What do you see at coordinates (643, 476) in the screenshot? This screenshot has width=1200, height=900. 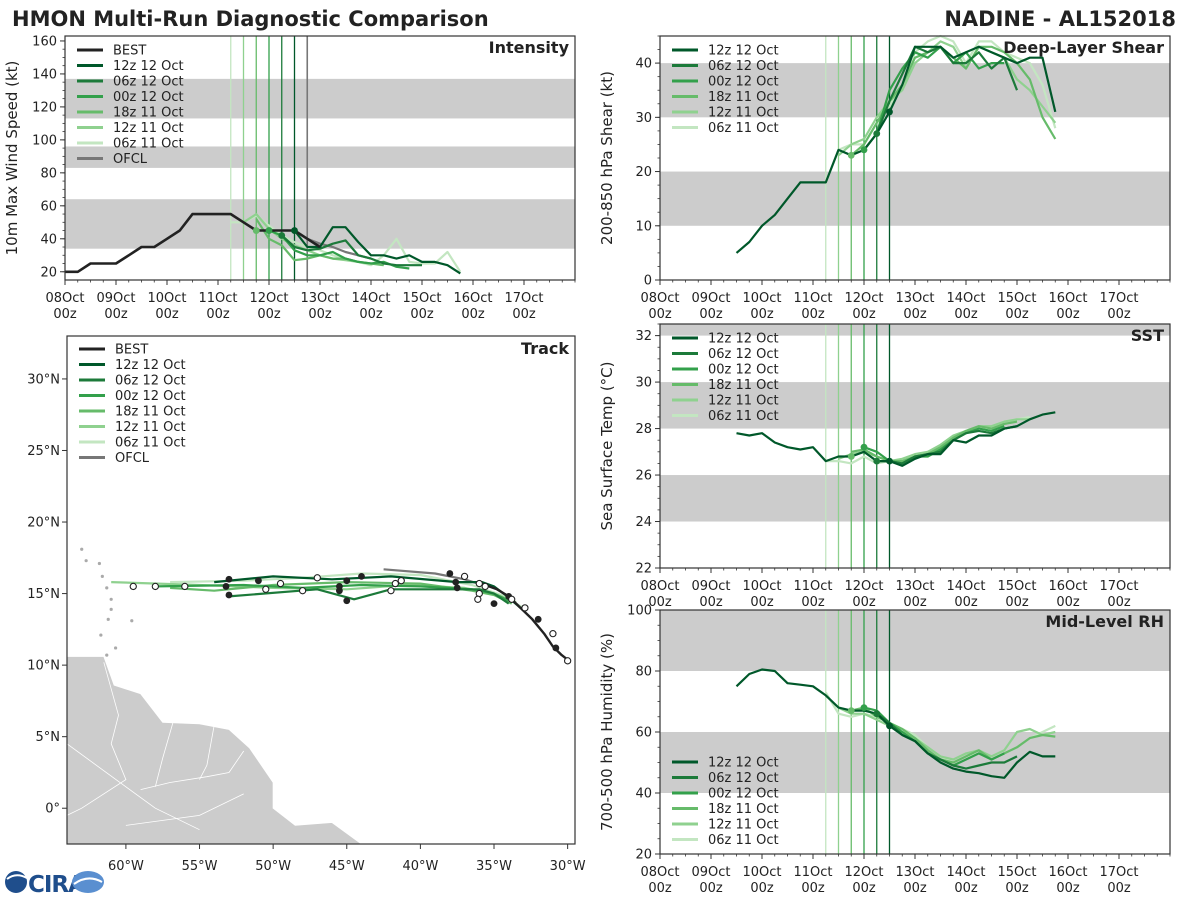 I see `y-tick-label: 26` at bounding box center [643, 476].